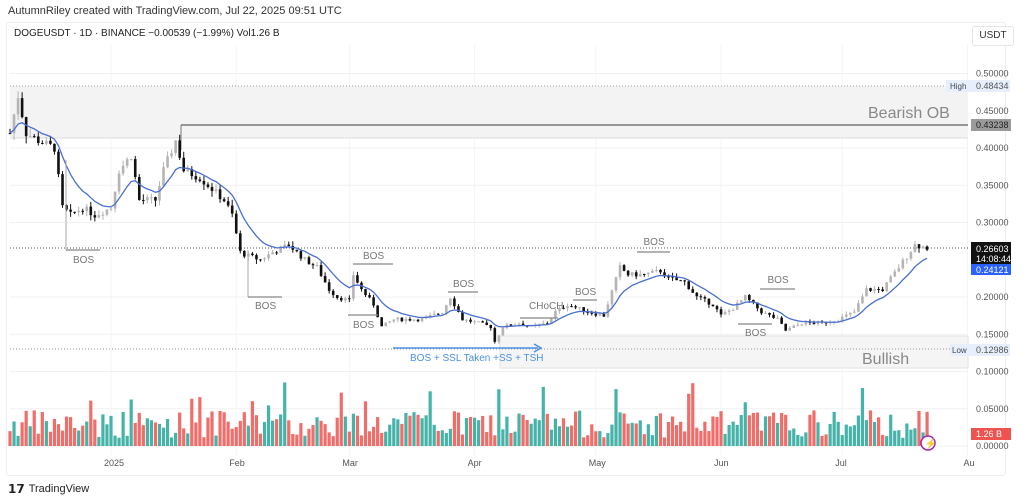  Describe the element at coordinates (363, 325) in the screenshot. I see `bos-label: BOS` at that location.